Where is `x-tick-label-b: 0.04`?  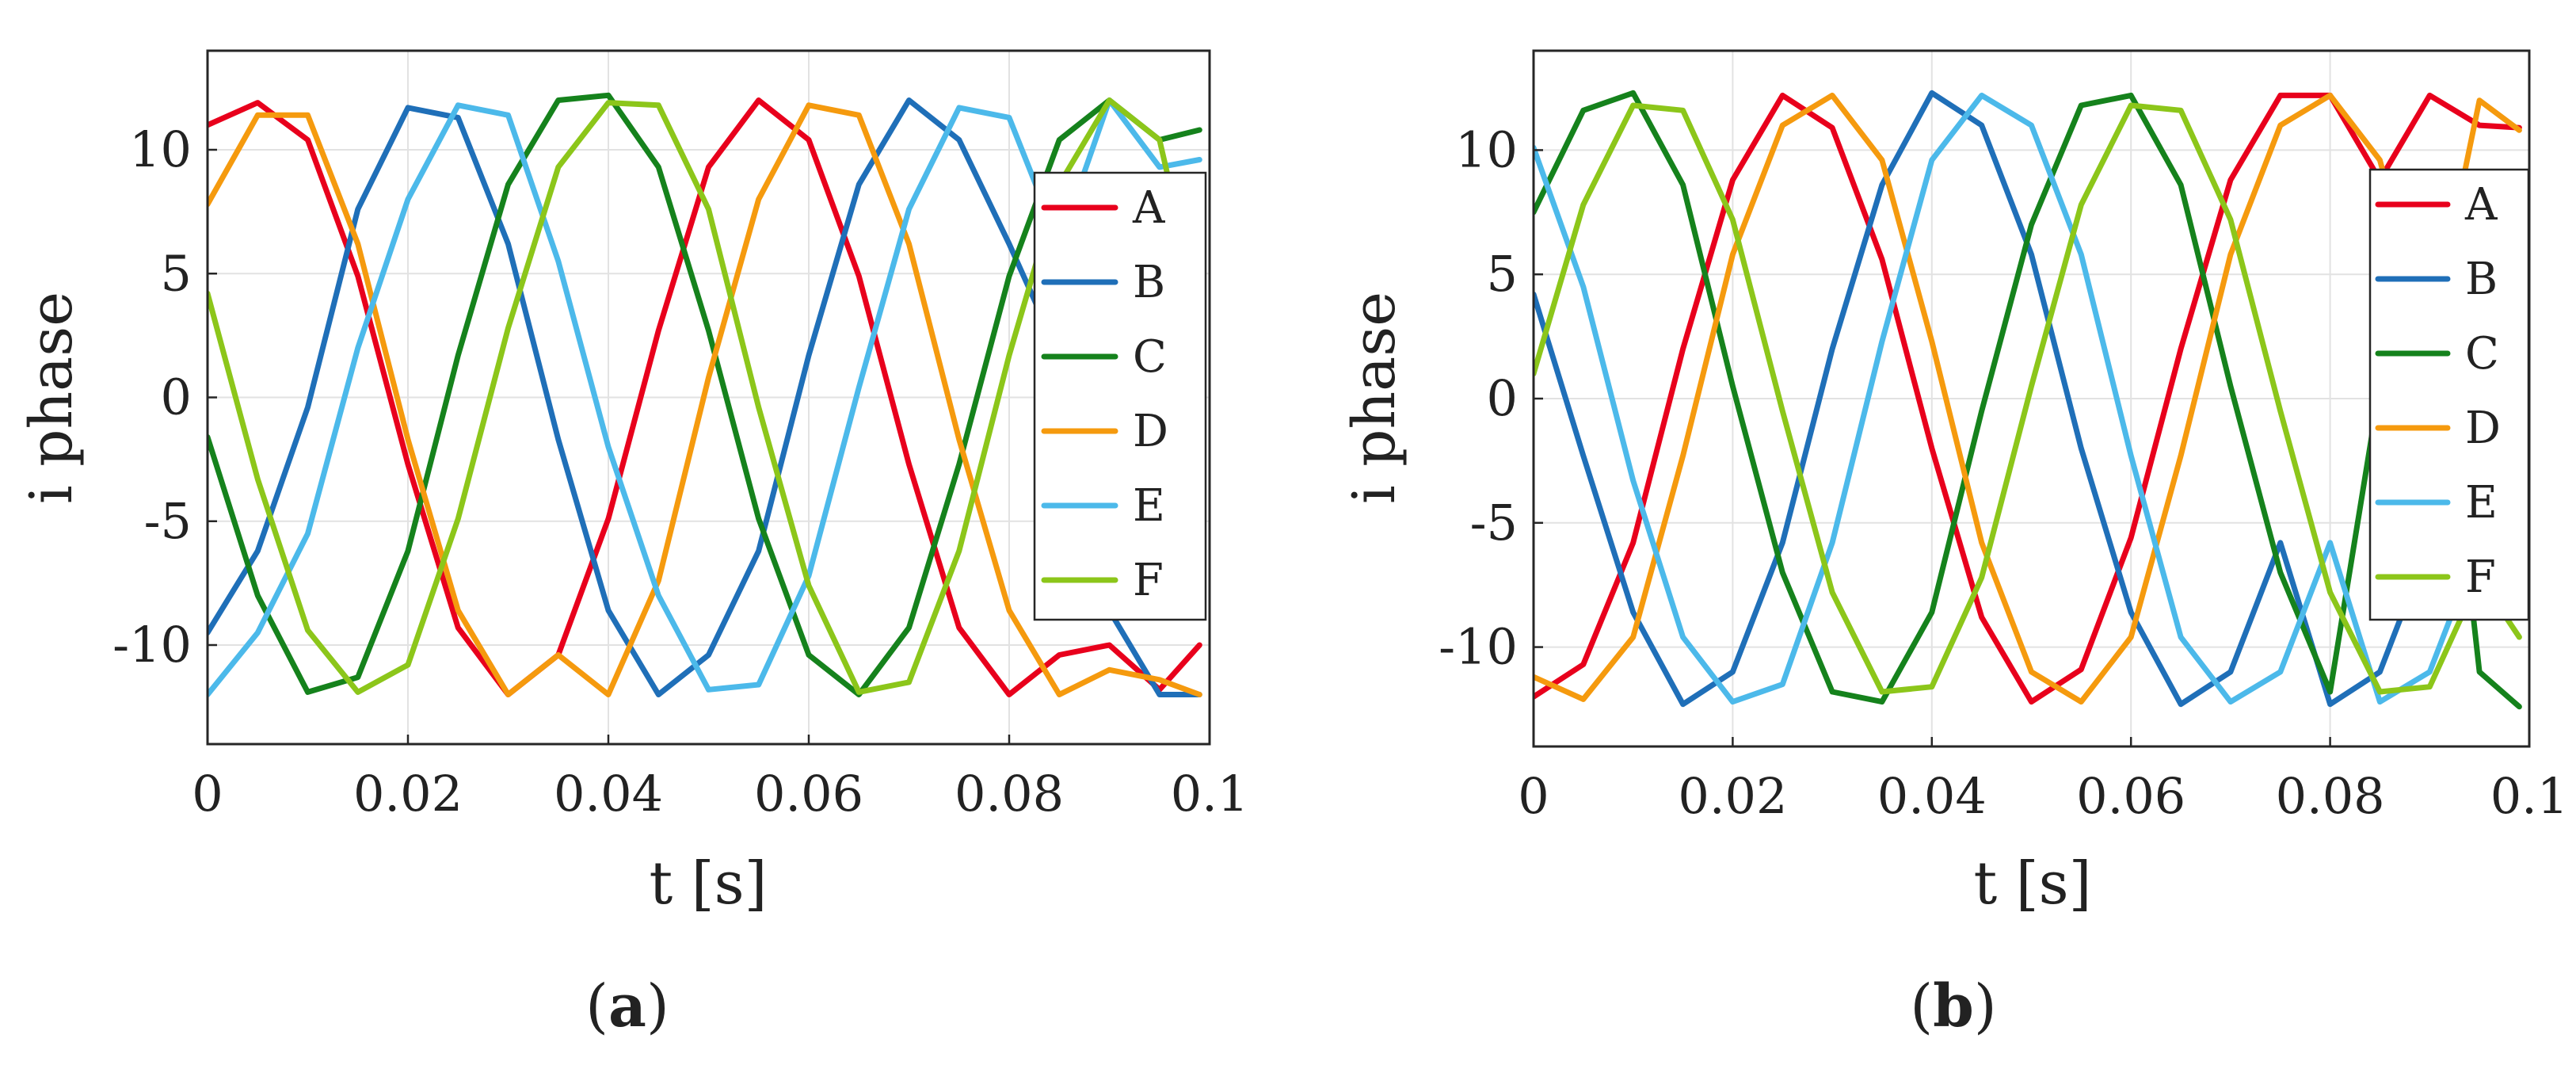 x-tick-label-b: 0.04 is located at coordinates (1932, 796).